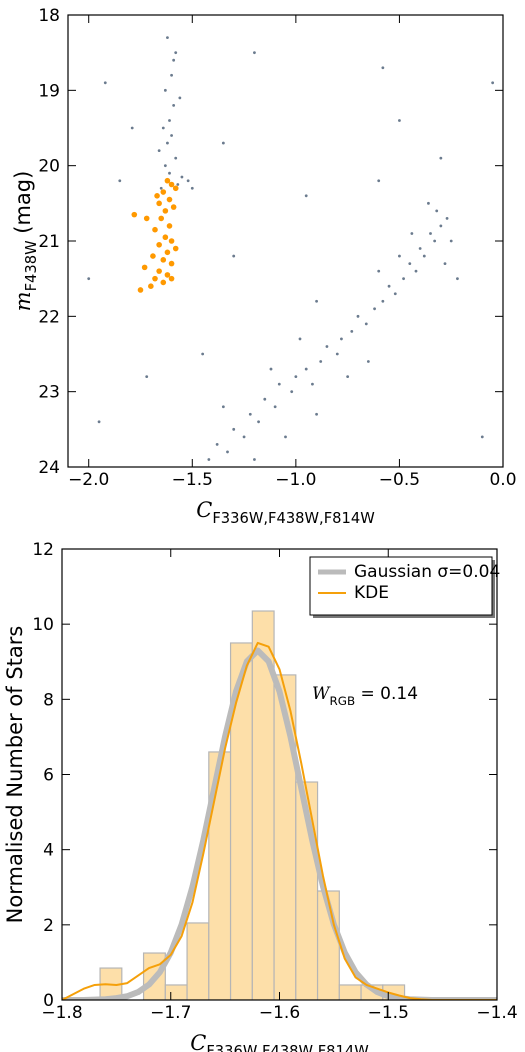 The width and height of the screenshot is (525, 1052). What do you see at coordinates (48, 776) in the screenshot?
I see `y-tick-label: 6` at bounding box center [48, 776].